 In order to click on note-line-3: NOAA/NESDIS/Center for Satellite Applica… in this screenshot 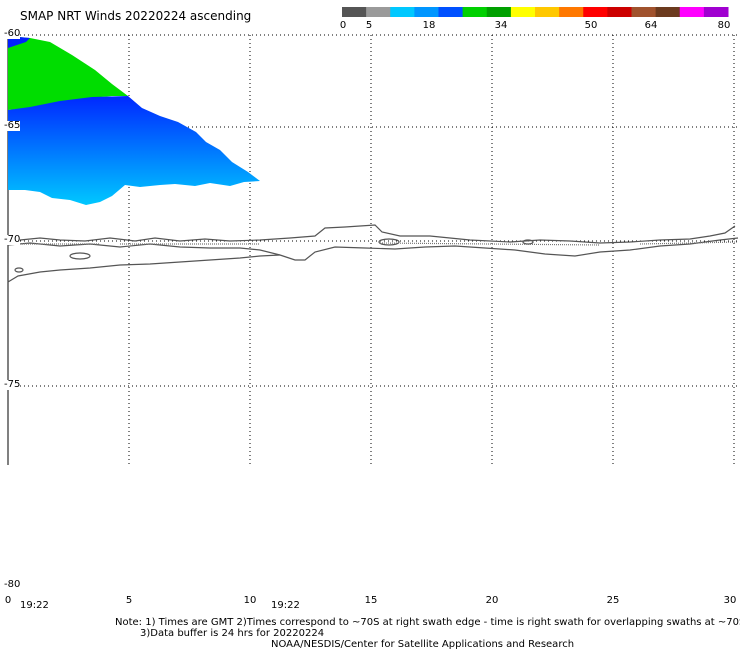, I will do `click(423, 644)`.